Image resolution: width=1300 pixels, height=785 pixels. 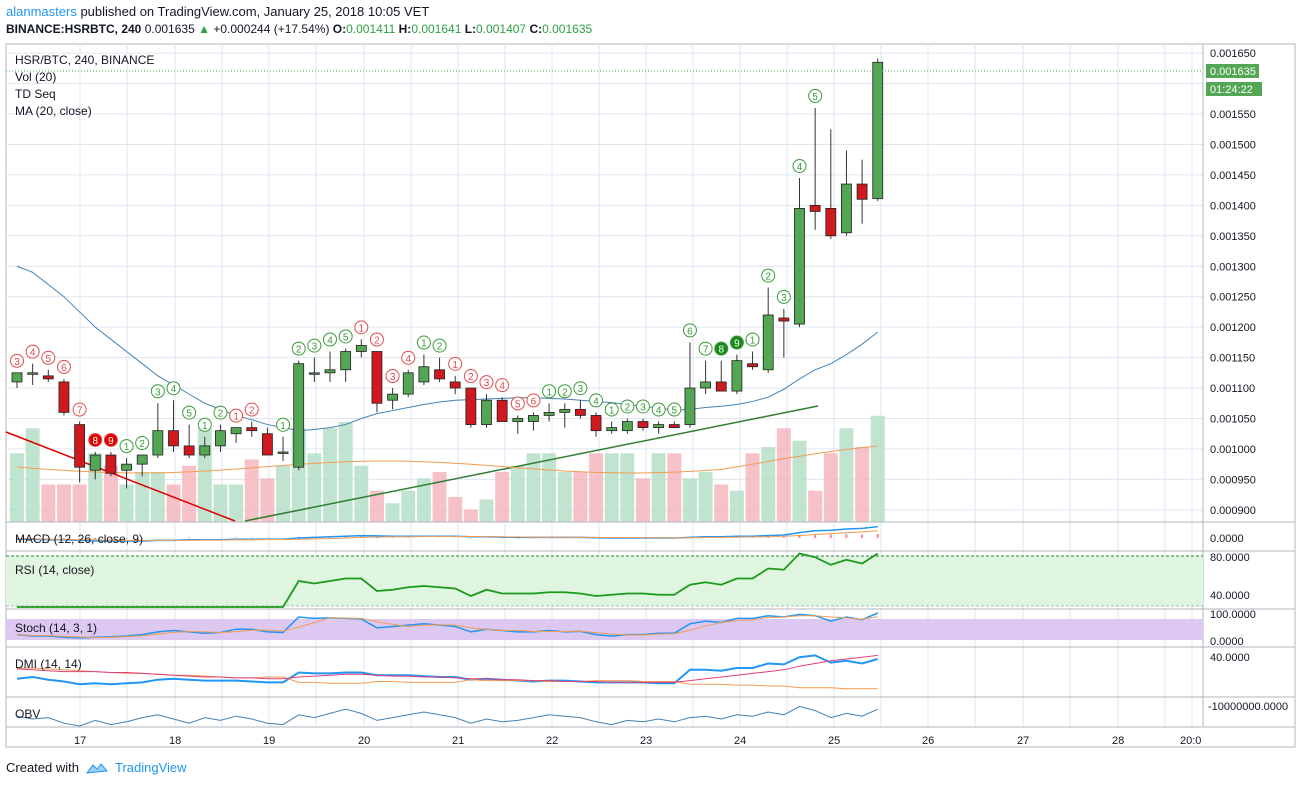 What do you see at coordinates (1233, 511) in the screenshot?
I see `price-tick: 0.000900` at bounding box center [1233, 511].